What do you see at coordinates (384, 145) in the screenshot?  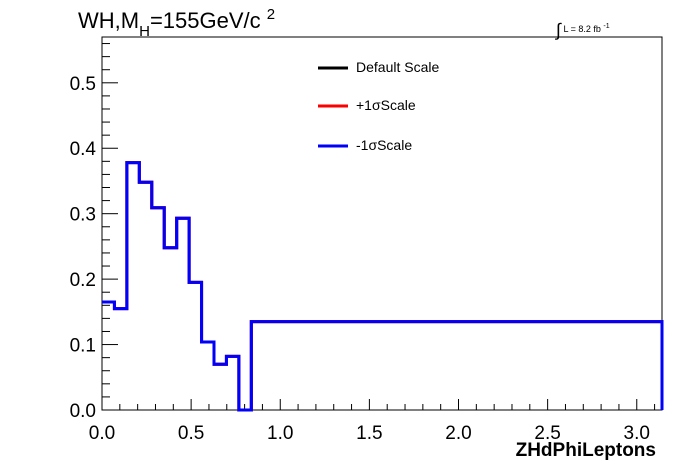 I see `legend-label: -1σScale` at bounding box center [384, 145].